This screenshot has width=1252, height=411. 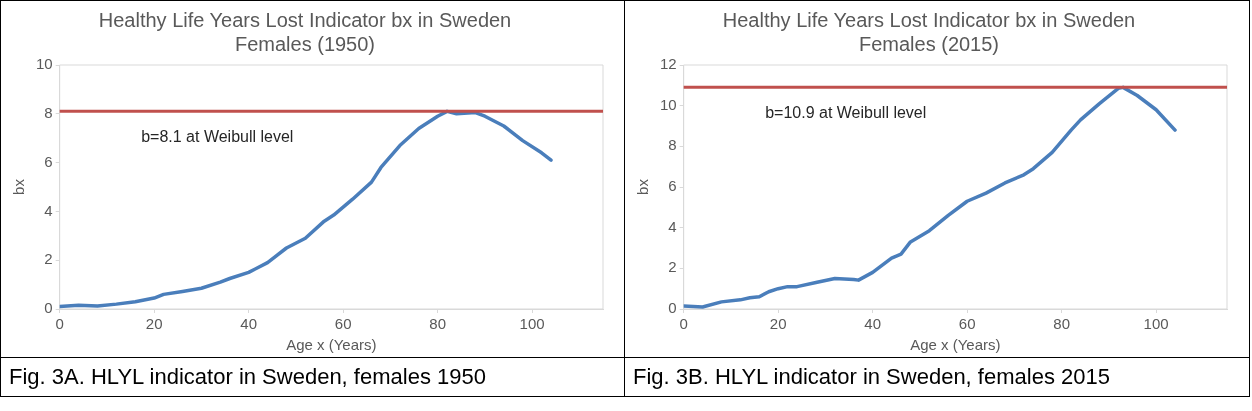 What do you see at coordinates (937, 376) in the screenshot?
I see `caption: Fig. 3B. HLYL indicator in Sweden, females 2015` at bounding box center [937, 376].